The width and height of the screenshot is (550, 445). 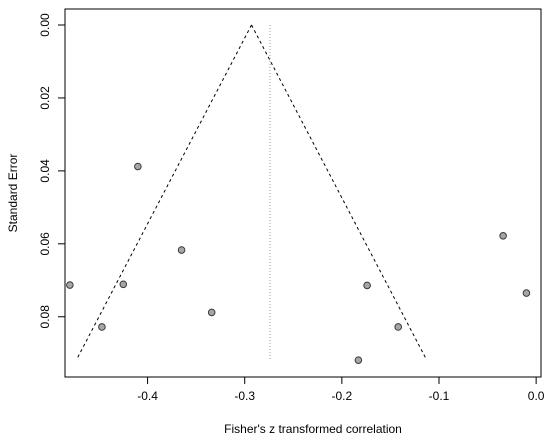 I want to click on y-axis-title: Standard Error, so click(x=13, y=193).